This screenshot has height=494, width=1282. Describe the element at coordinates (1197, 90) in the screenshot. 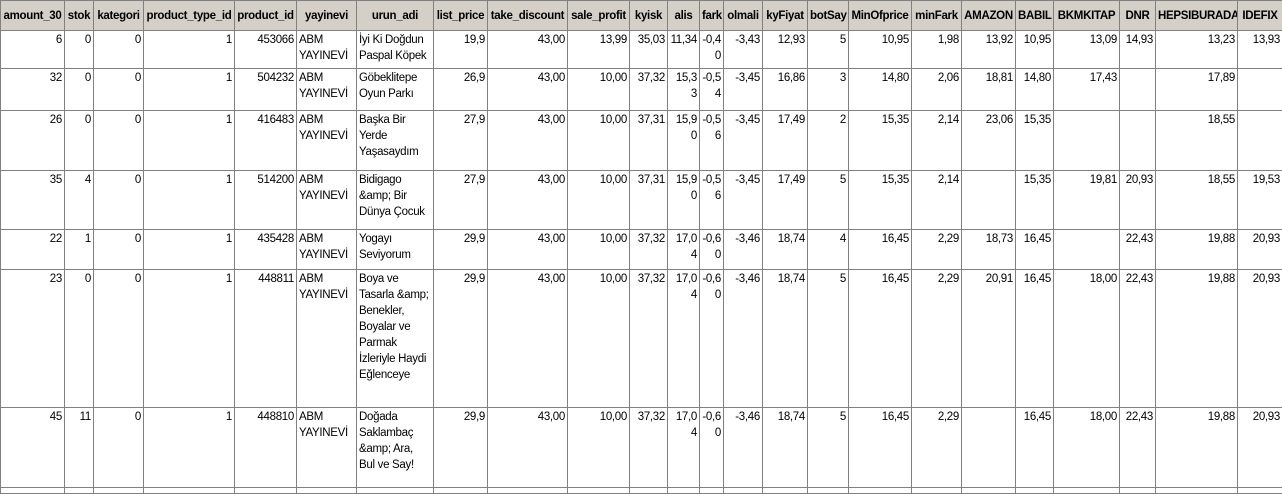

I see `cell: 17,89` at that location.